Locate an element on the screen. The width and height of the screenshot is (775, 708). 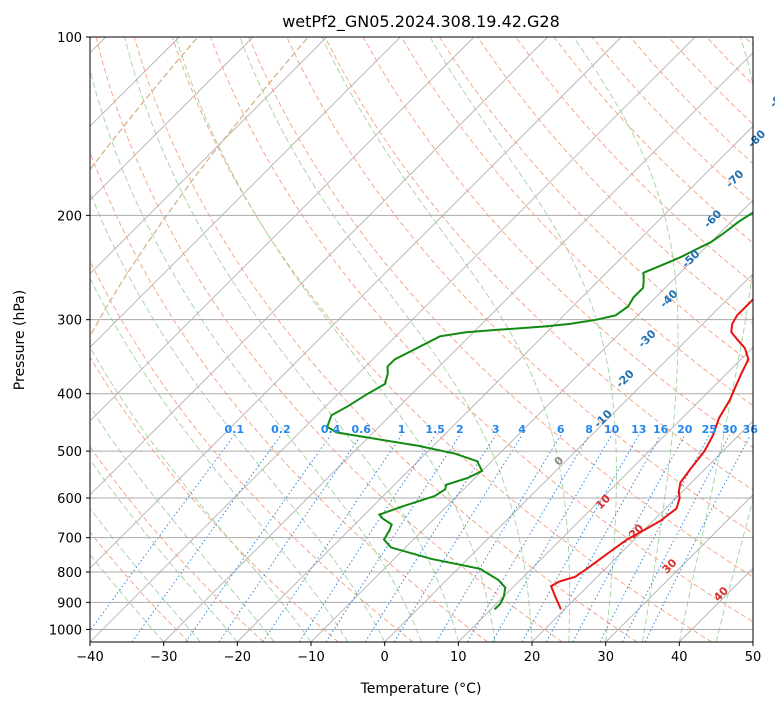
moist-adiabat-label: 40 is located at coordinates (721, 594).